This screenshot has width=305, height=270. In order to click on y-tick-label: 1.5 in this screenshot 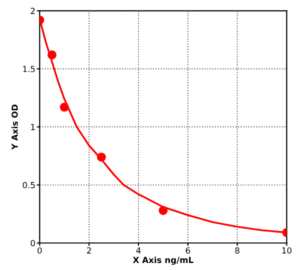, I will do `click(29, 69)`.